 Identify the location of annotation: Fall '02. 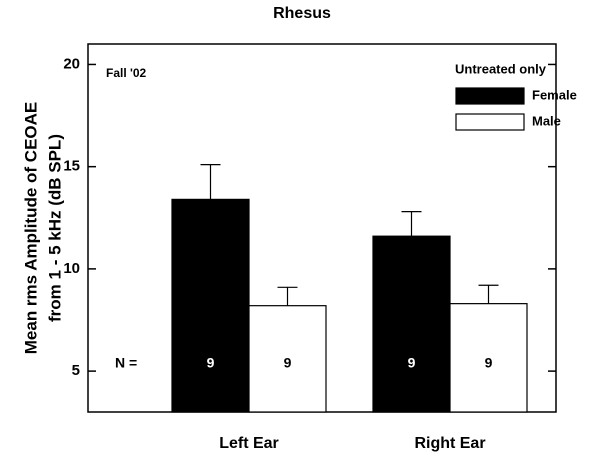
(126, 73).